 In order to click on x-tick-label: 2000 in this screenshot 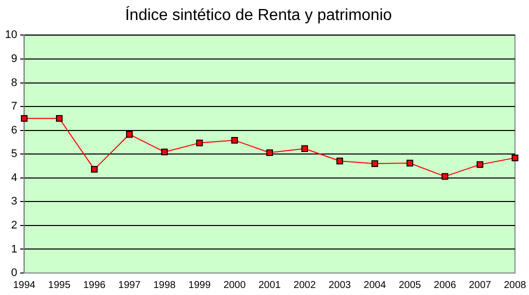, I will do `click(234, 285)`.